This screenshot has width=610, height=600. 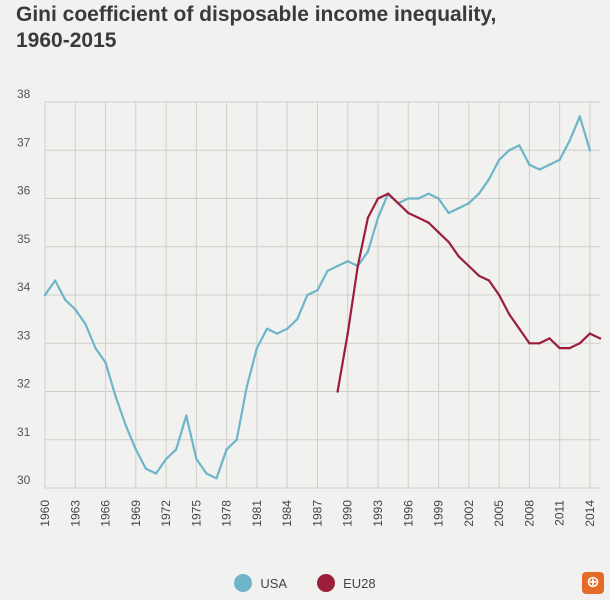 I want to click on data-point-eu28-1991, so click(x=358, y=266).